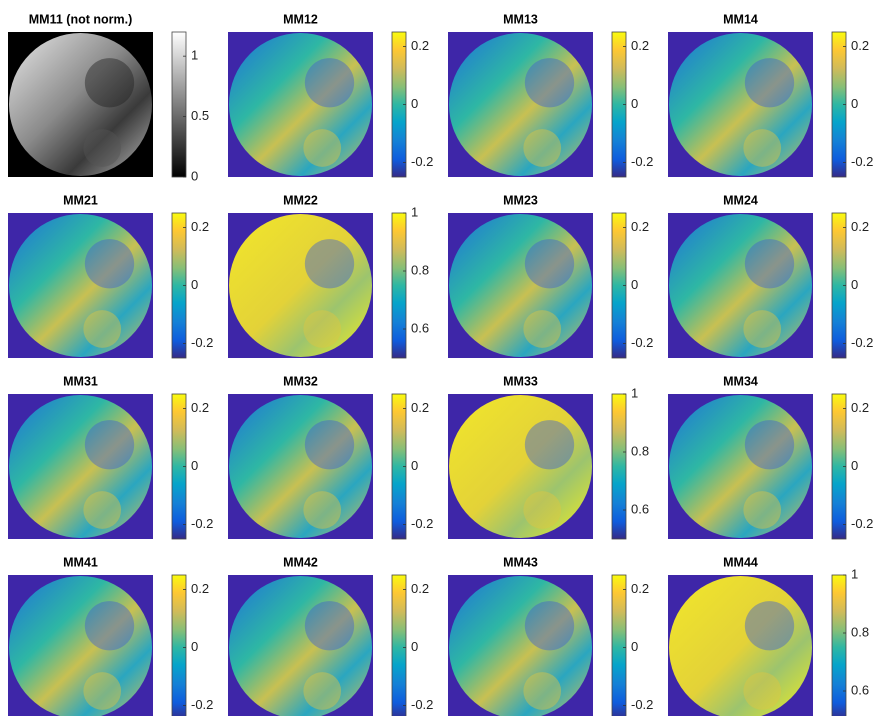 This screenshot has height=716, width=882. Describe the element at coordinates (80, 562) in the screenshot. I see `panel-title: MM41` at that location.